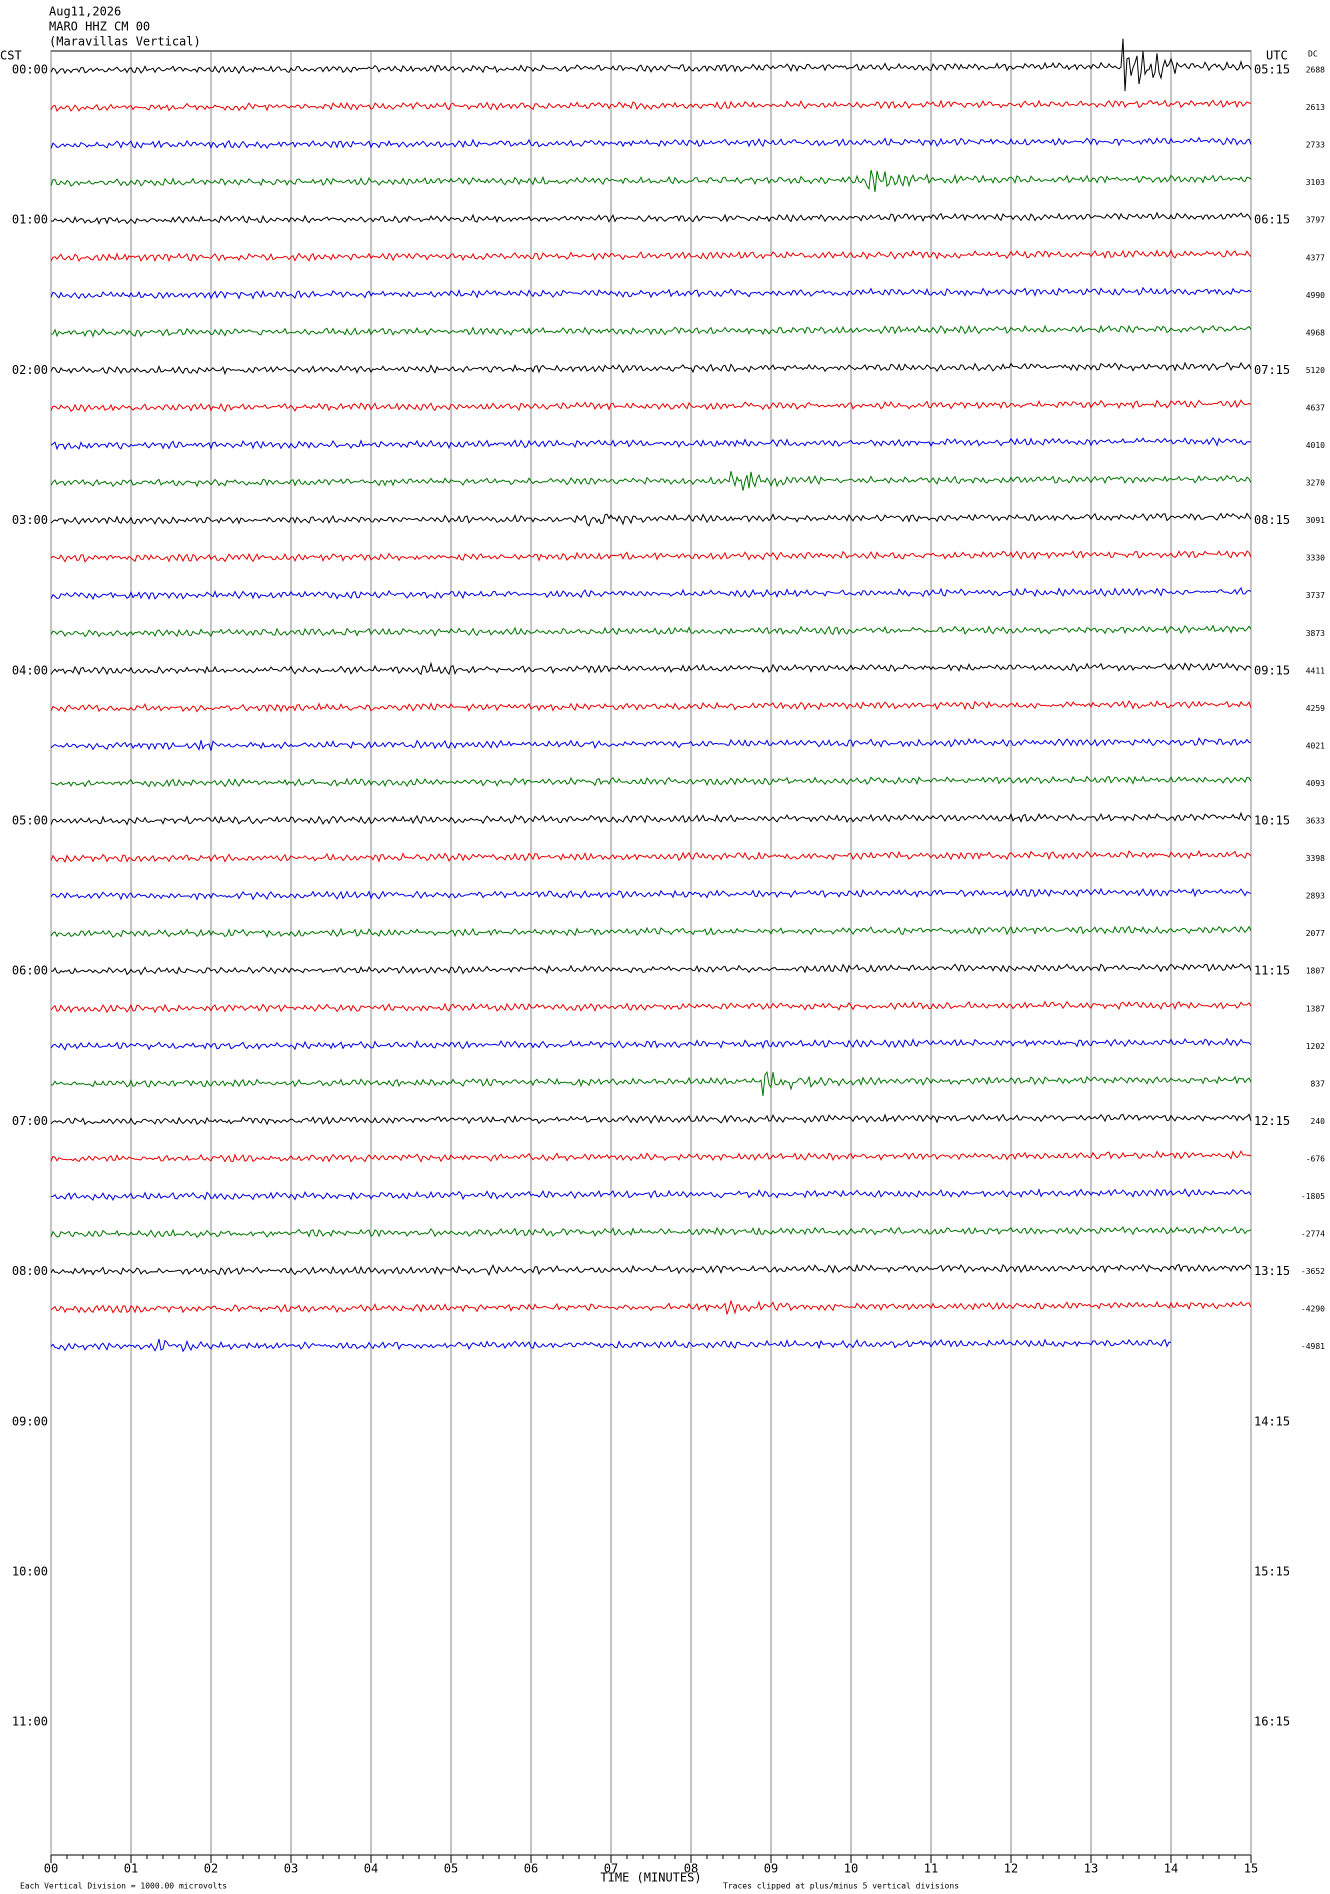 The image size is (1330, 1894). I want to click on dc-value: 4990, so click(1315, 295).